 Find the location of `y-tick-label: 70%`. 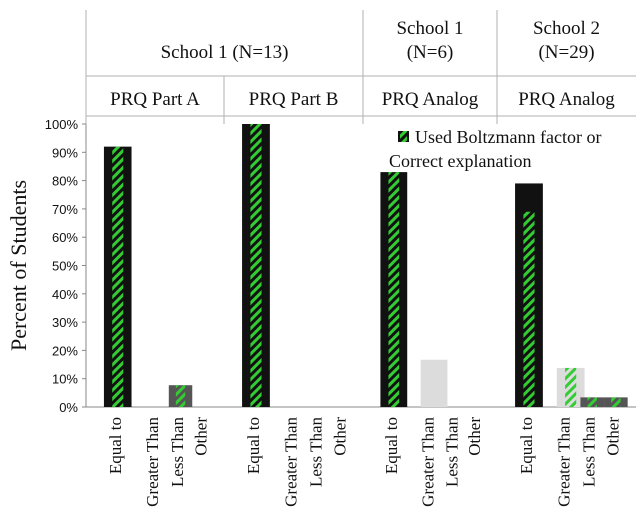

y-tick-label: 70% is located at coordinates (65, 209).